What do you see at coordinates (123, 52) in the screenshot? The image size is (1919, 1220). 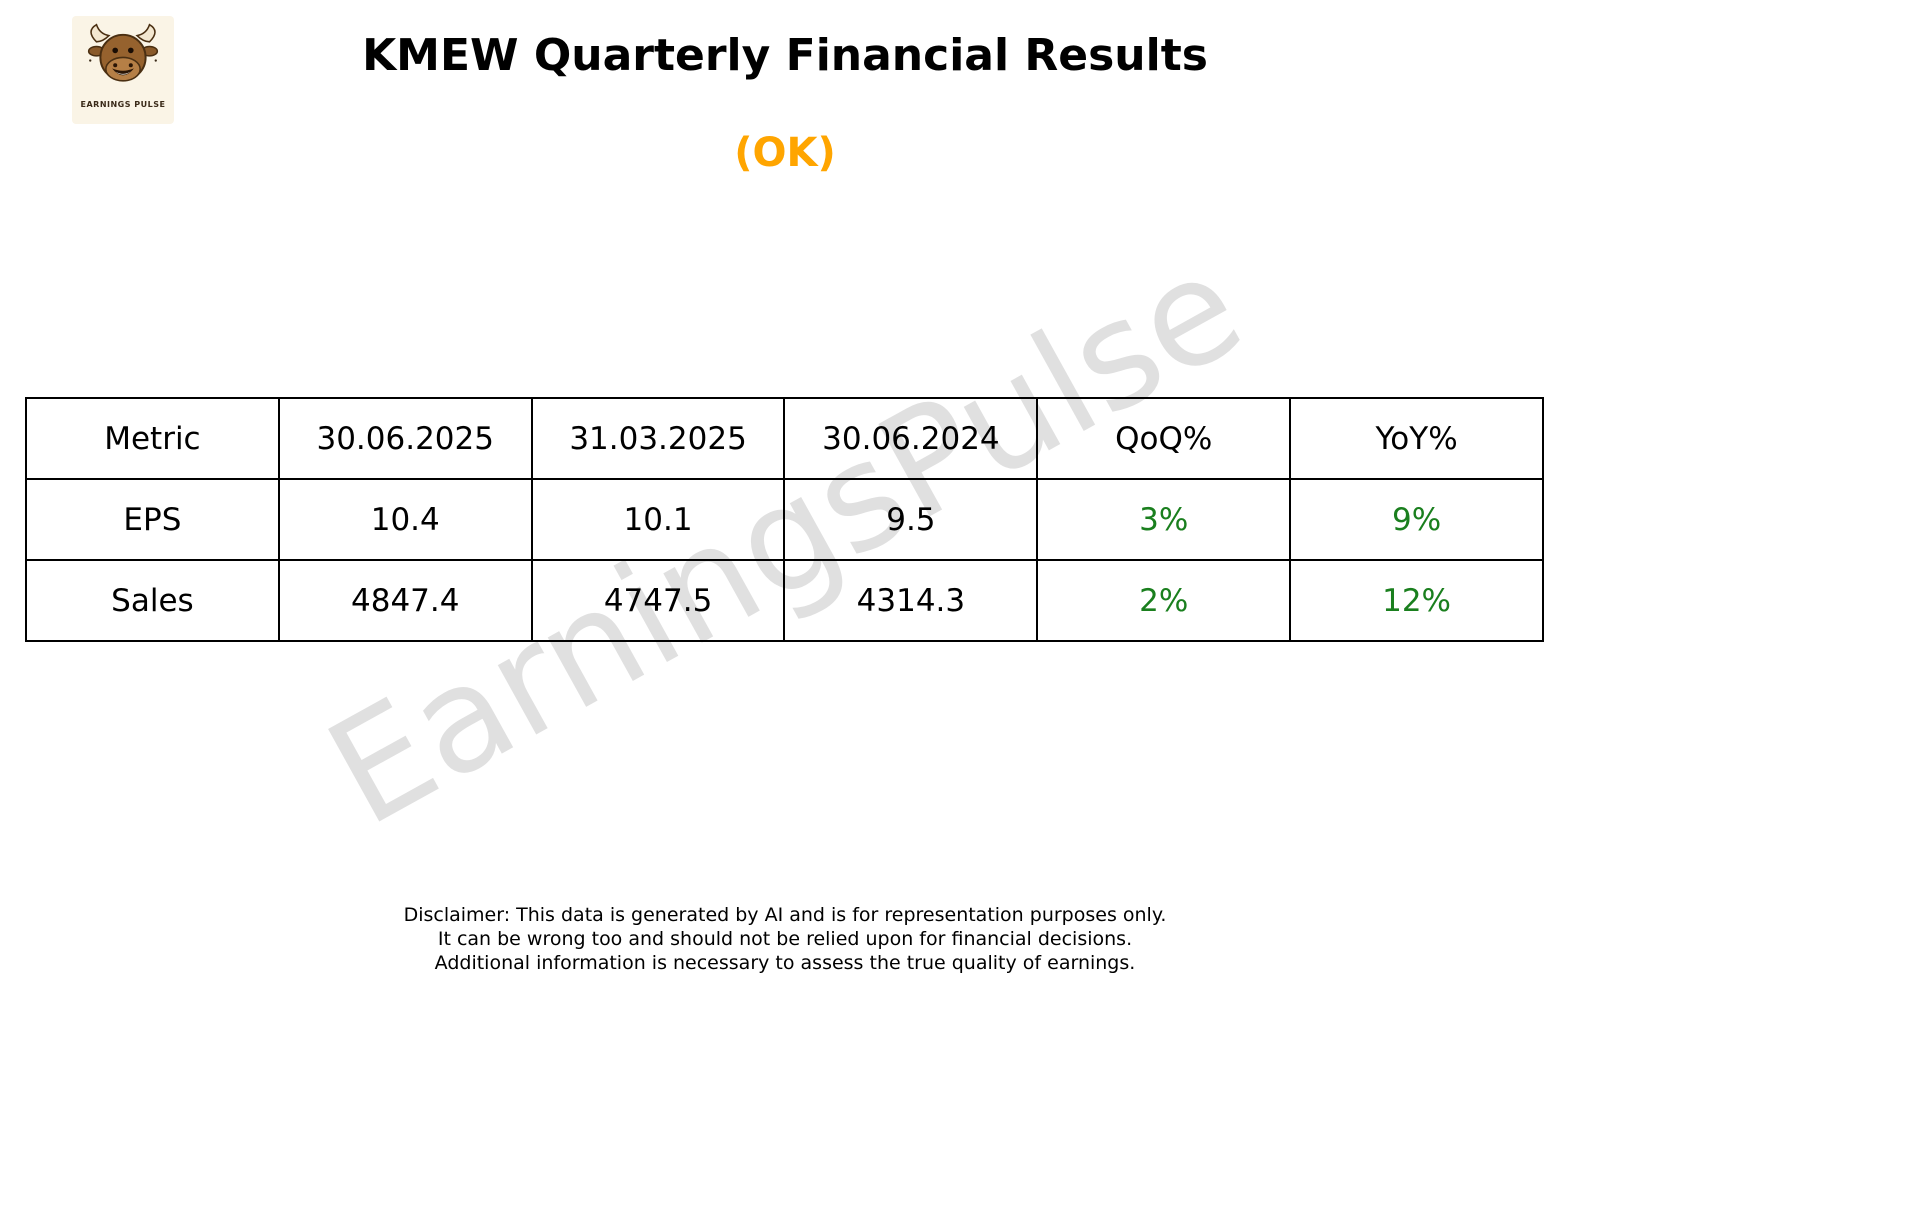 I see `bull-icon` at bounding box center [123, 52].